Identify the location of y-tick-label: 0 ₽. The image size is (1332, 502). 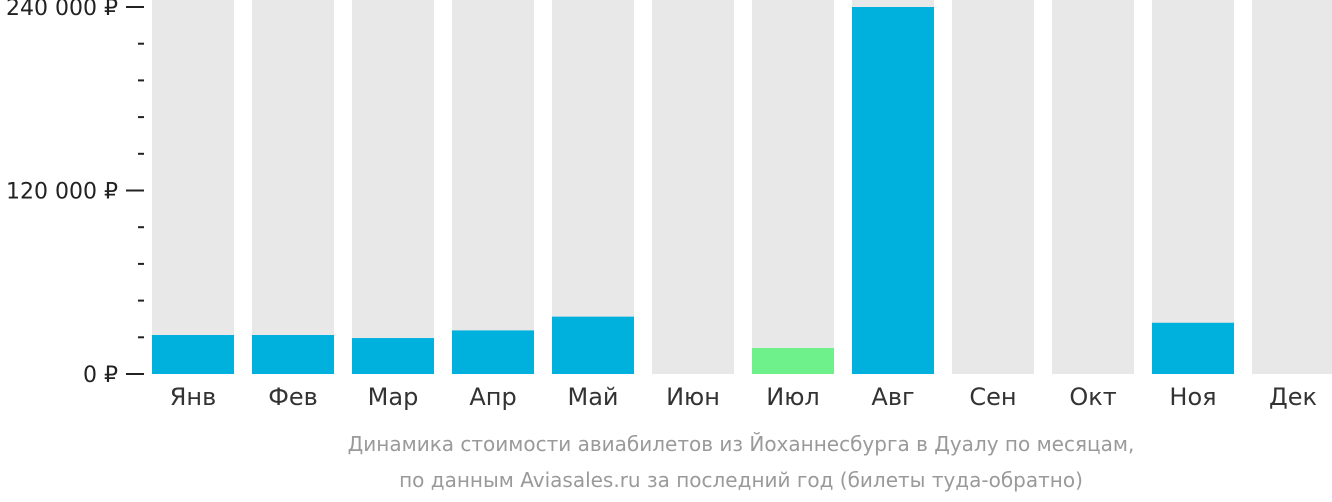
(100, 375).